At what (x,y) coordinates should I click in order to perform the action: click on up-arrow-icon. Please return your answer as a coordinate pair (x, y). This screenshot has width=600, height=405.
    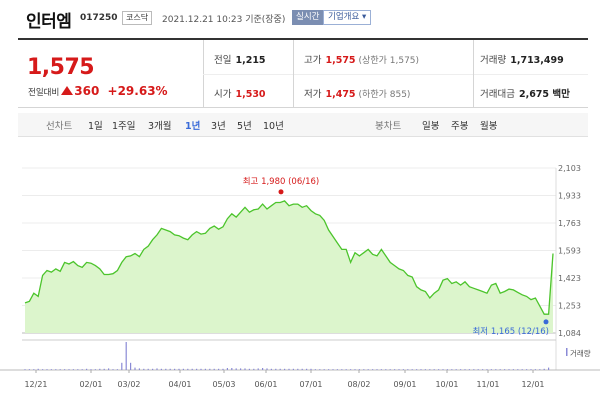
    Looking at the image, I should click on (67, 90).